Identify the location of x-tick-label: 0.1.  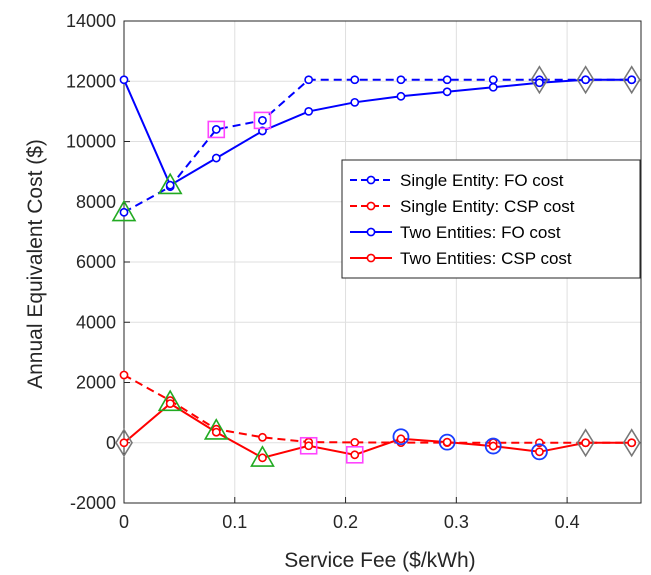
(234, 522).